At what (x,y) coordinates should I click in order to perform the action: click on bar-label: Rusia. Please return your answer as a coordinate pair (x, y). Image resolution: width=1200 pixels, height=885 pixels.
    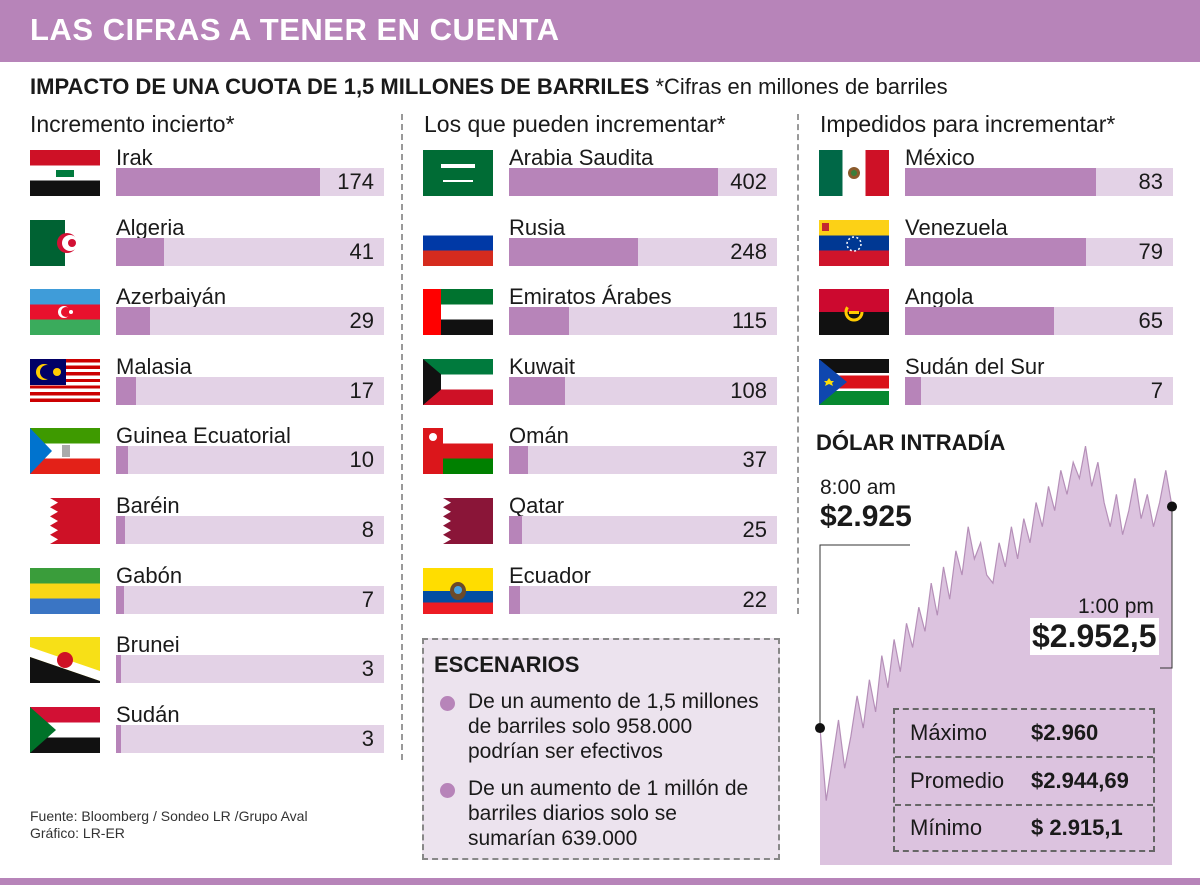
    Looking at the image, I should click on (537, 227).